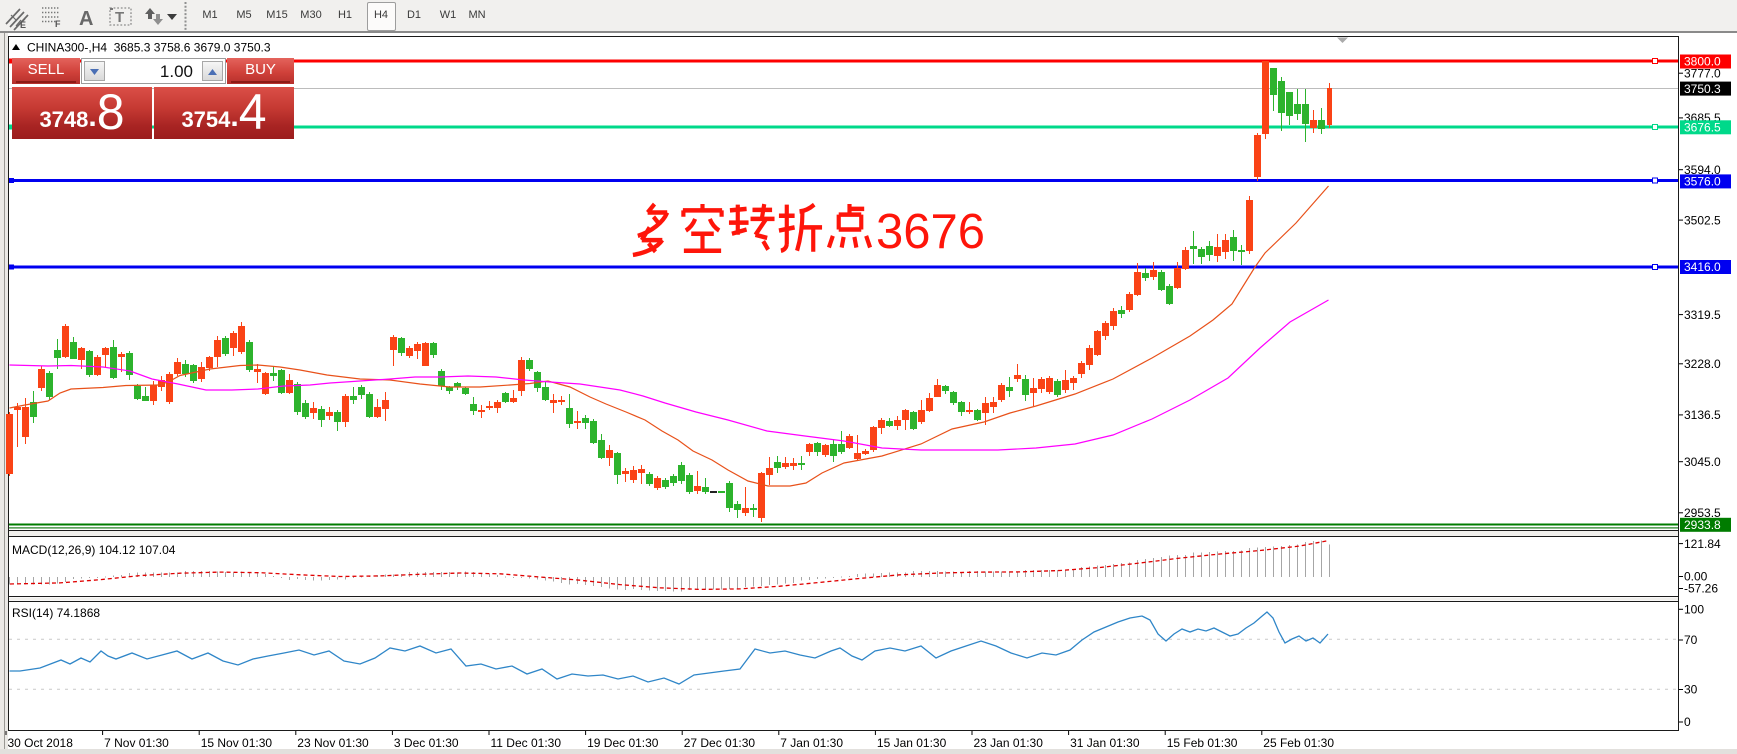  What do you see at coordinates (1696, 577) in the screenshot?
I see `svg-text: 0.00` at bounding box center [1696, 577].